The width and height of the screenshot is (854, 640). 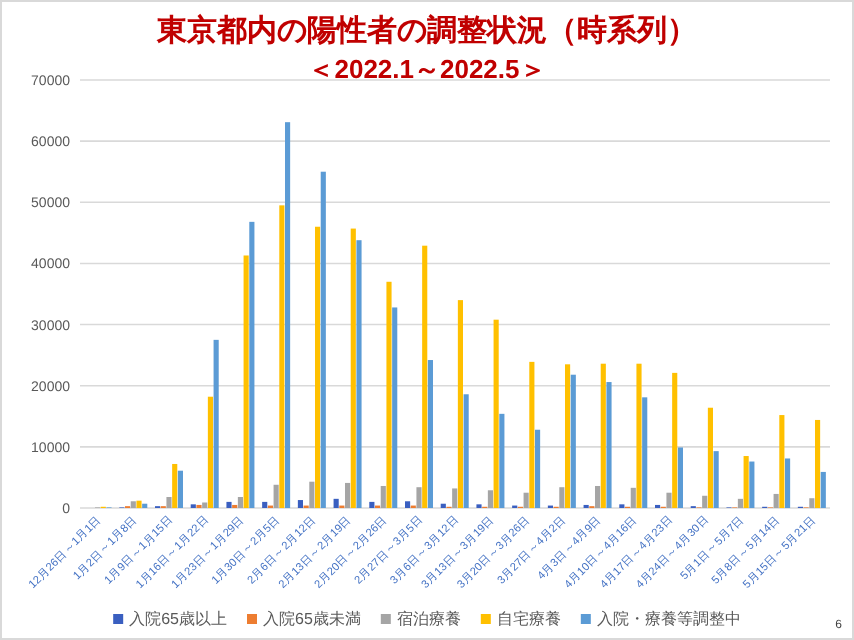 What do you see at coordinates (668, 619) in the screenshot?
I see `legend-label: 入院・療養等調整中` at bounding box center [668, 619].